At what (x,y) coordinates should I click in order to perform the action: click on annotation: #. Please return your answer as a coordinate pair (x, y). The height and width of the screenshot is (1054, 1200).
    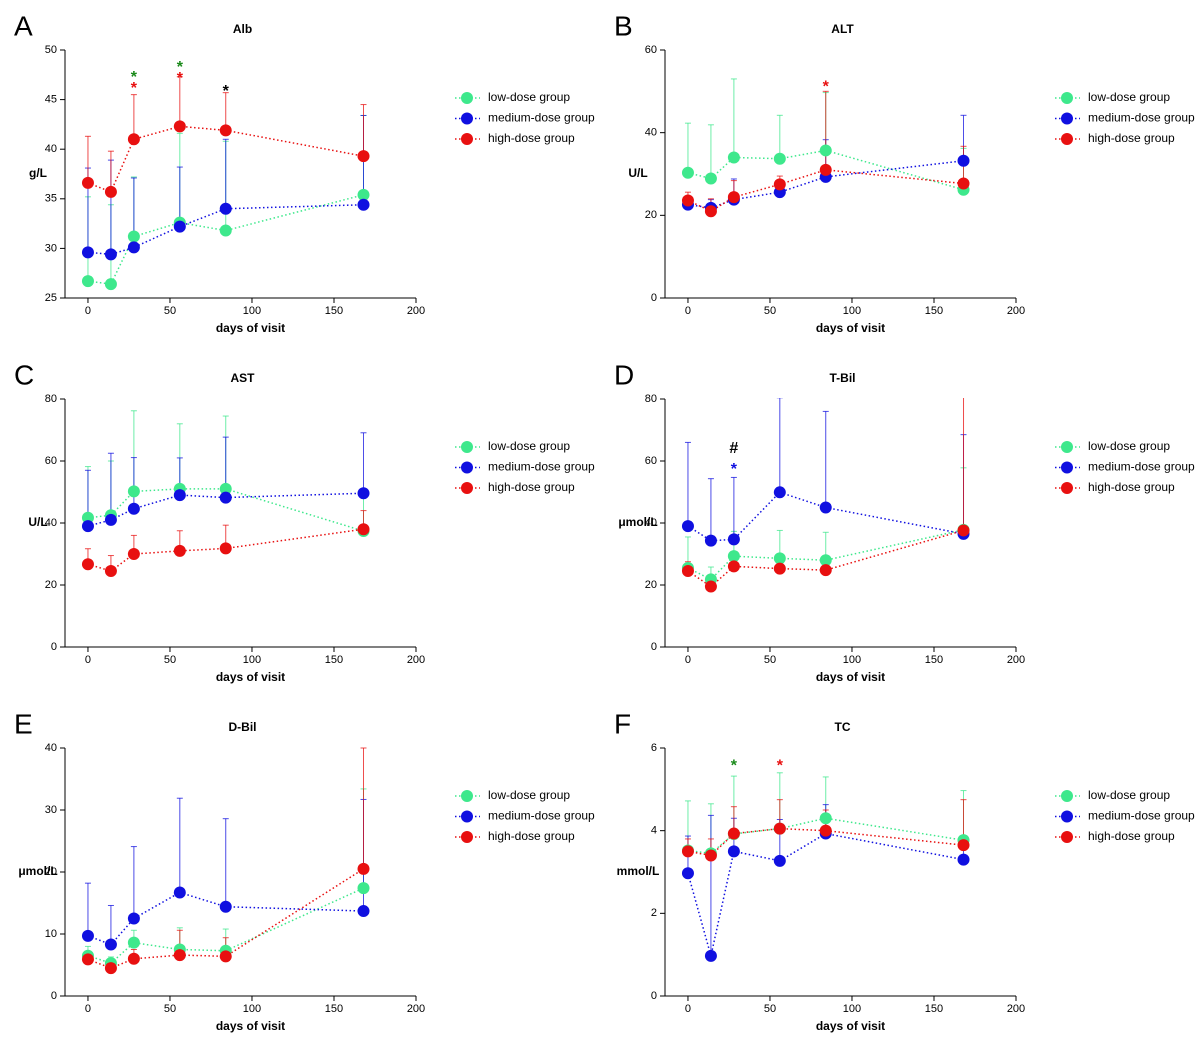
    Looking at the image, I should click on (733, 448).